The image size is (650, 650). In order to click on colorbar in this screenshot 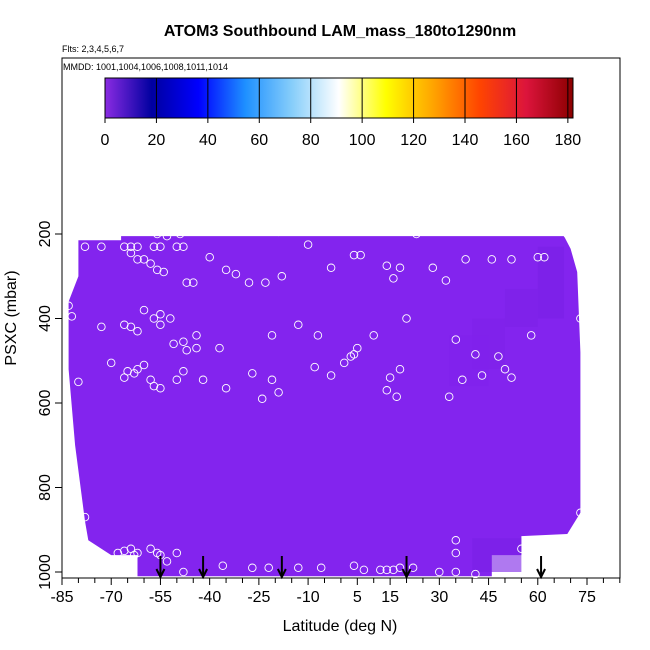, I will do `click(339, 98)`.